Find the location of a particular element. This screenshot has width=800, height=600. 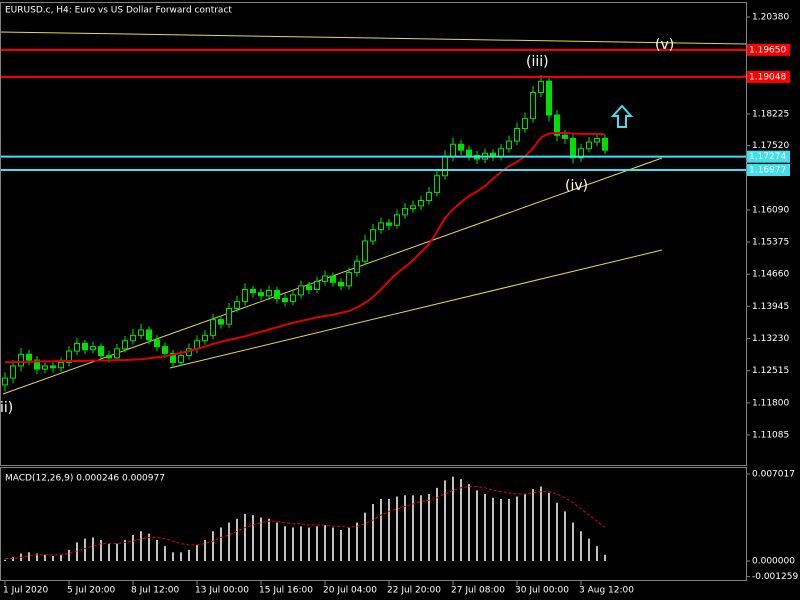

x-tick-label: 27 Jul 08:00 is located at coordinates (478, 591).